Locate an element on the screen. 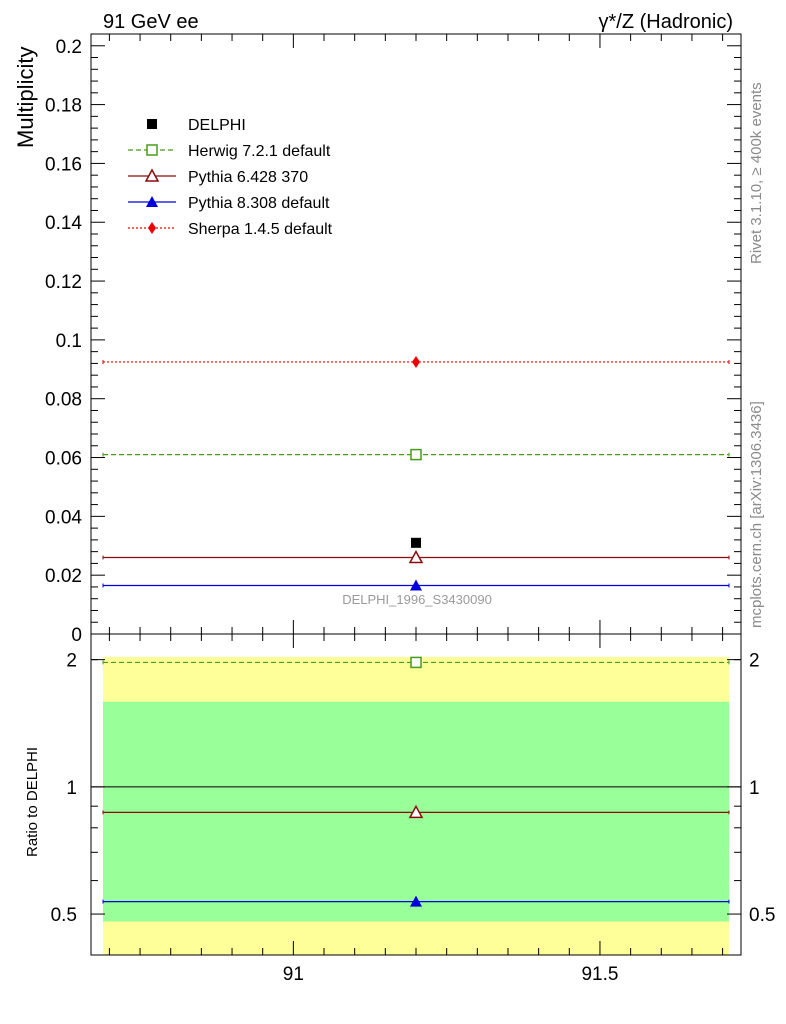 The image size is (786, 1024). ratio-y-tick-label-left: 1 is located at coordinates (71, 788).